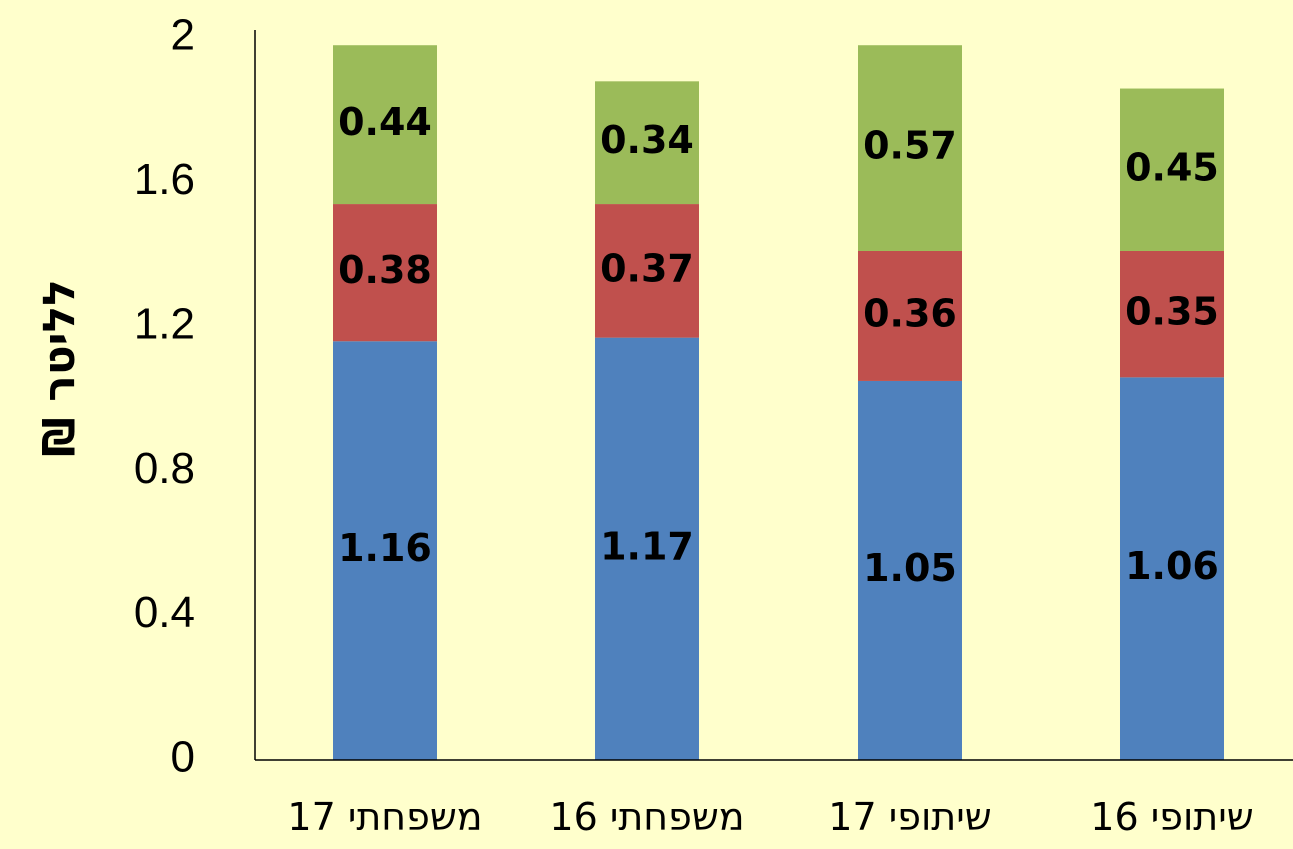 The width and height of the screenshot is (1293, 849). I want to click on y-tick-label: 0.8, so click(164, 468).